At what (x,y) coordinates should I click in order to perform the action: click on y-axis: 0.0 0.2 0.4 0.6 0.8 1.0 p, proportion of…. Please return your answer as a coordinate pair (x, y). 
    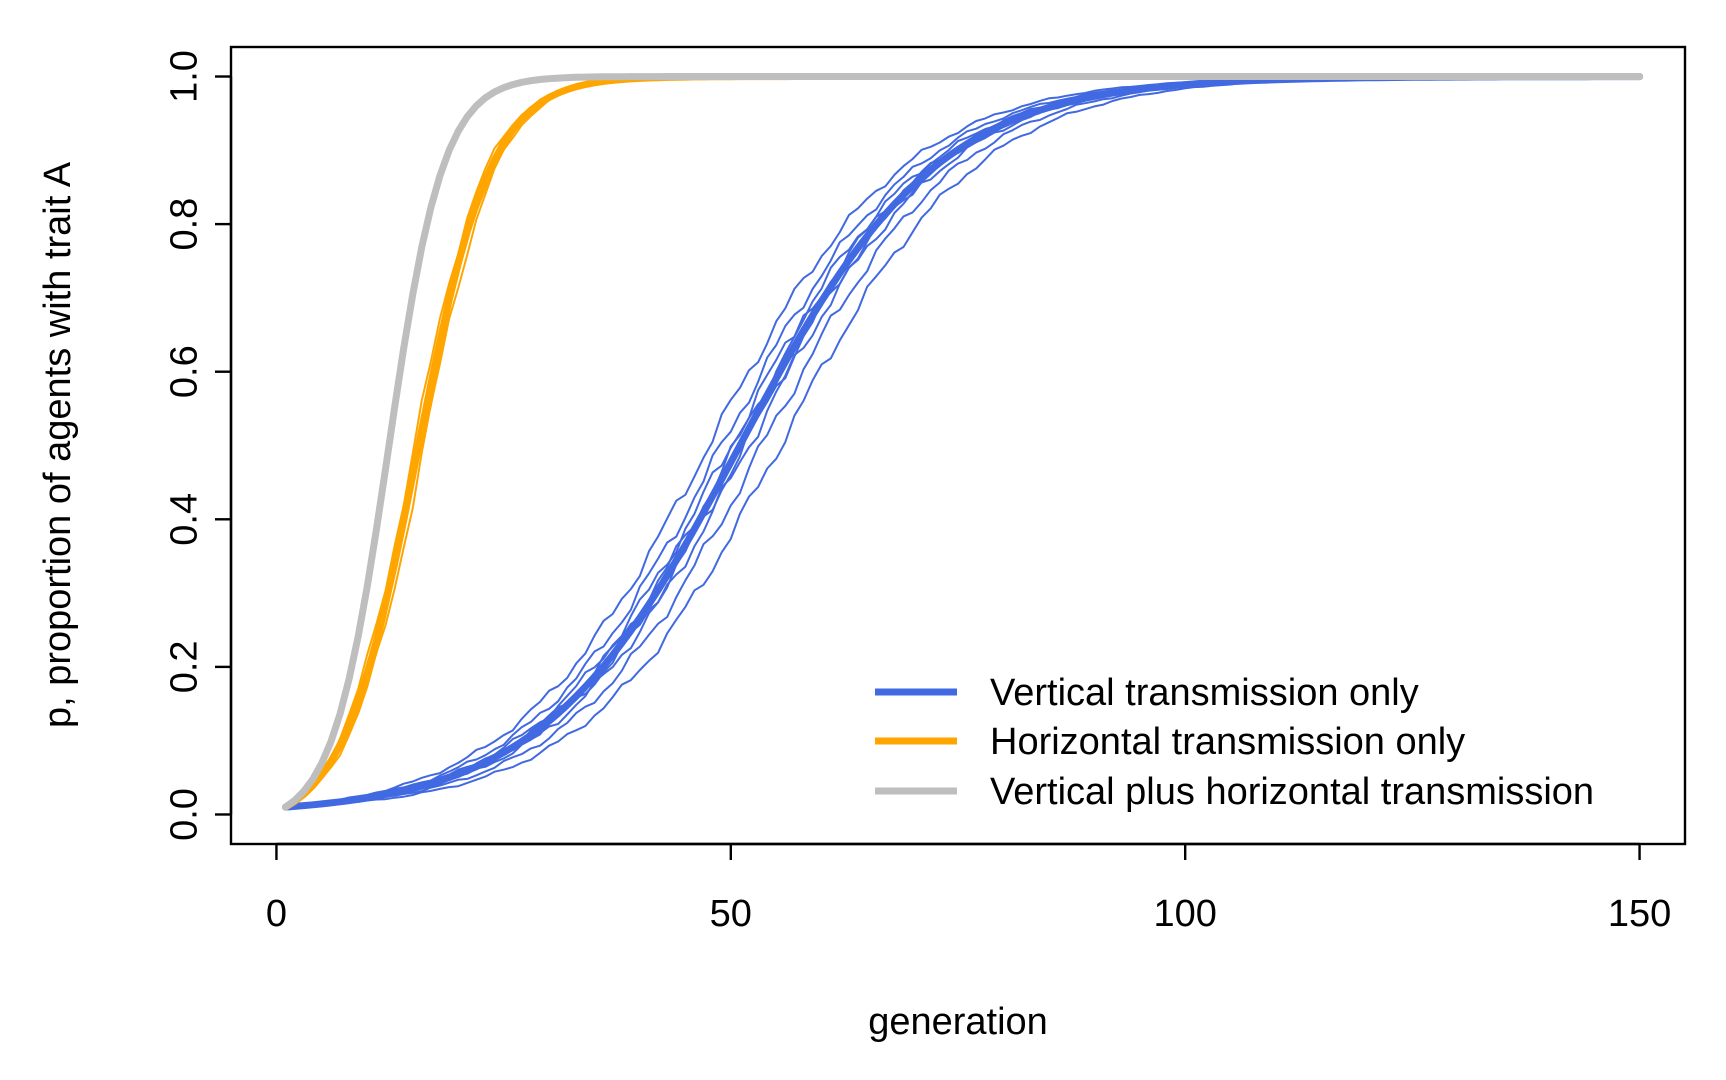
    Looking at the image, I should click on (135, 445).